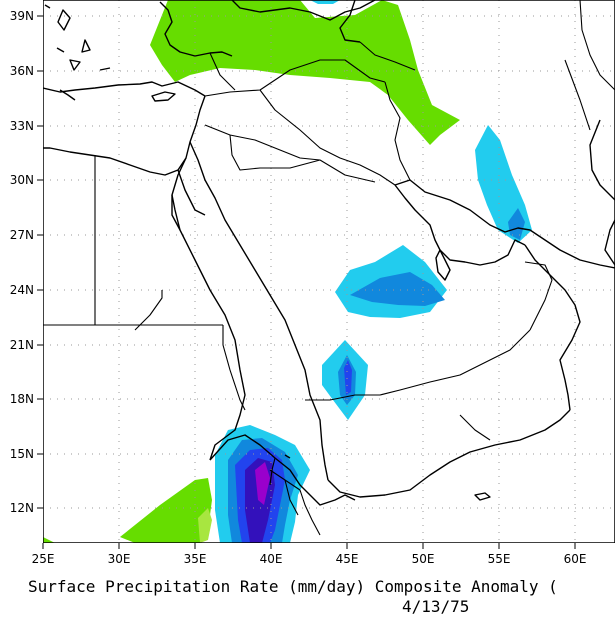 Image resolution: width=615 pixels, height=623 pixels. What do you see at coordinates (22, 454) in the screenshot?
I see `lat-label: 15N` at bounding box center [22, 454].